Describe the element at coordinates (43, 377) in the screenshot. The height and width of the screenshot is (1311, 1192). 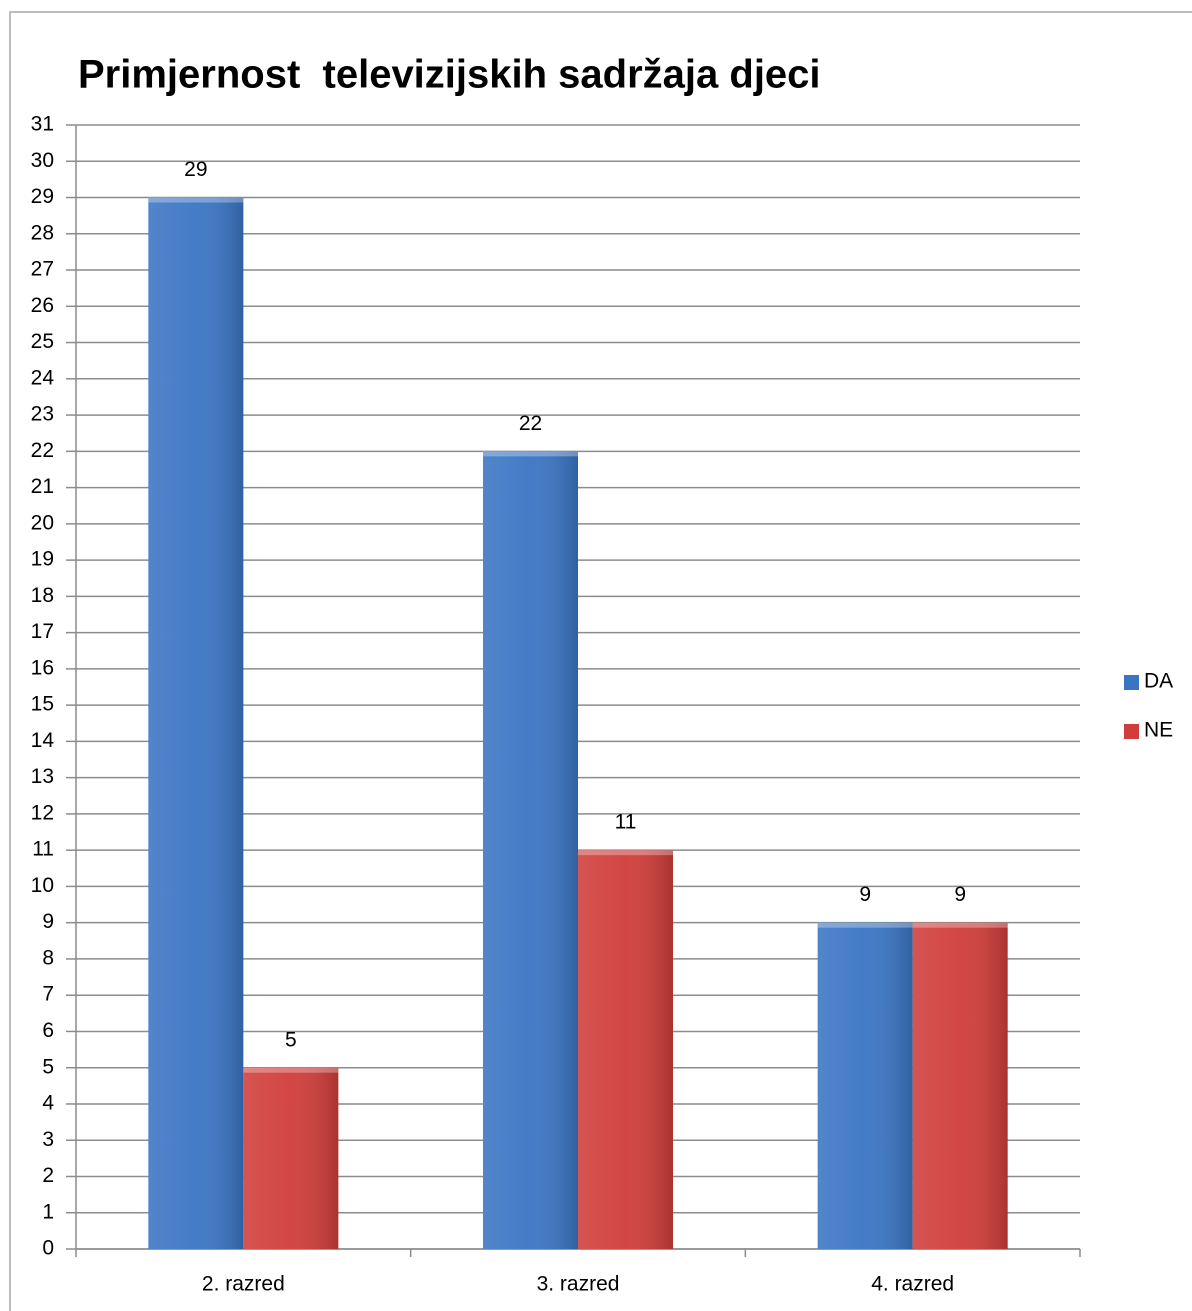
I see `y-tick-label: 24` at that location.